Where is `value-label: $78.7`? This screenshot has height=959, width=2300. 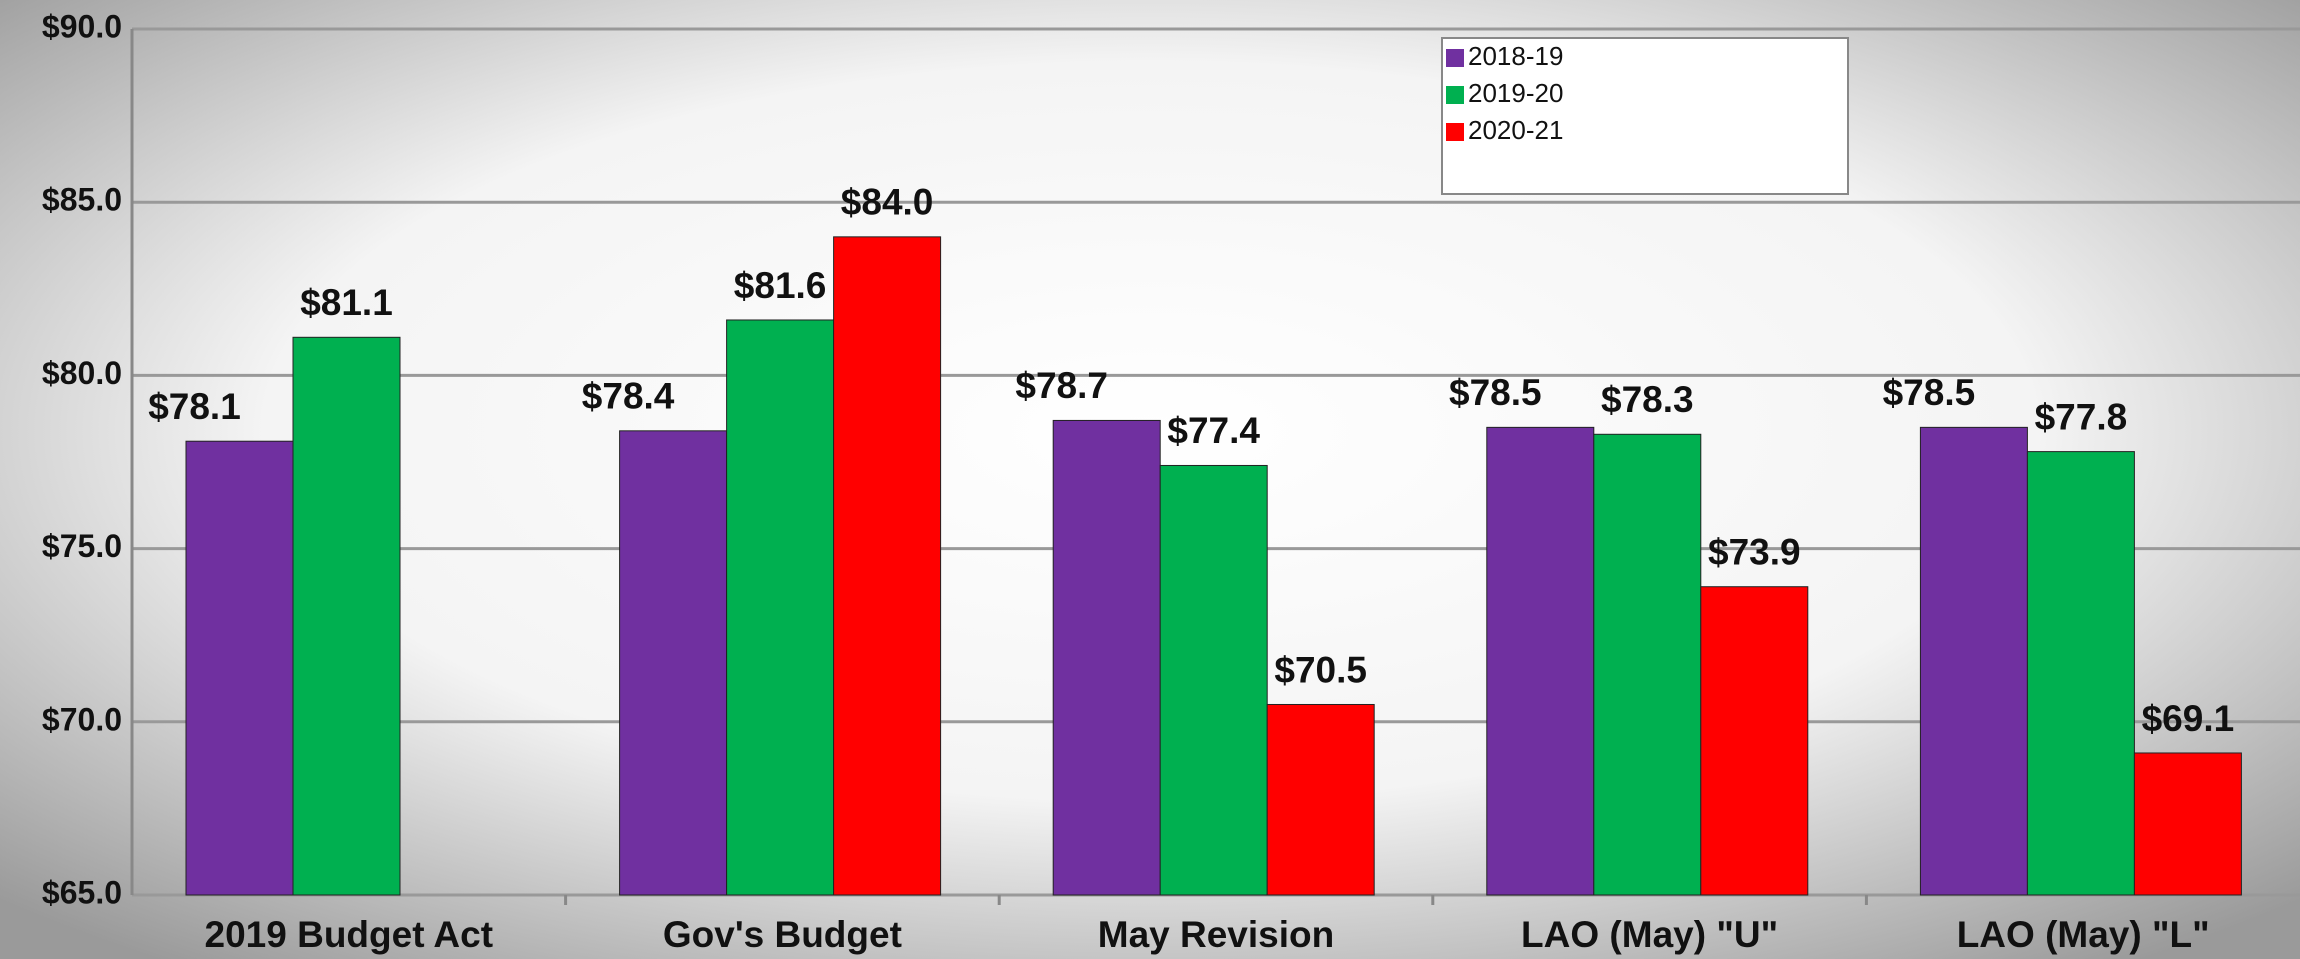 value-label: $78.7 is located at coordinates (1061, 385).